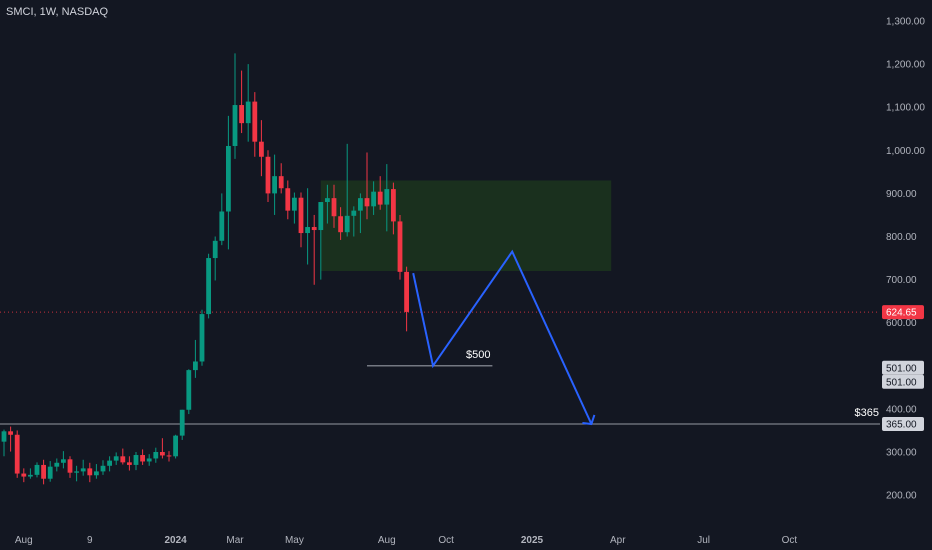  Describe the element at coordinates (466, 225) in the screenshot. I see `price-zone` at that location.